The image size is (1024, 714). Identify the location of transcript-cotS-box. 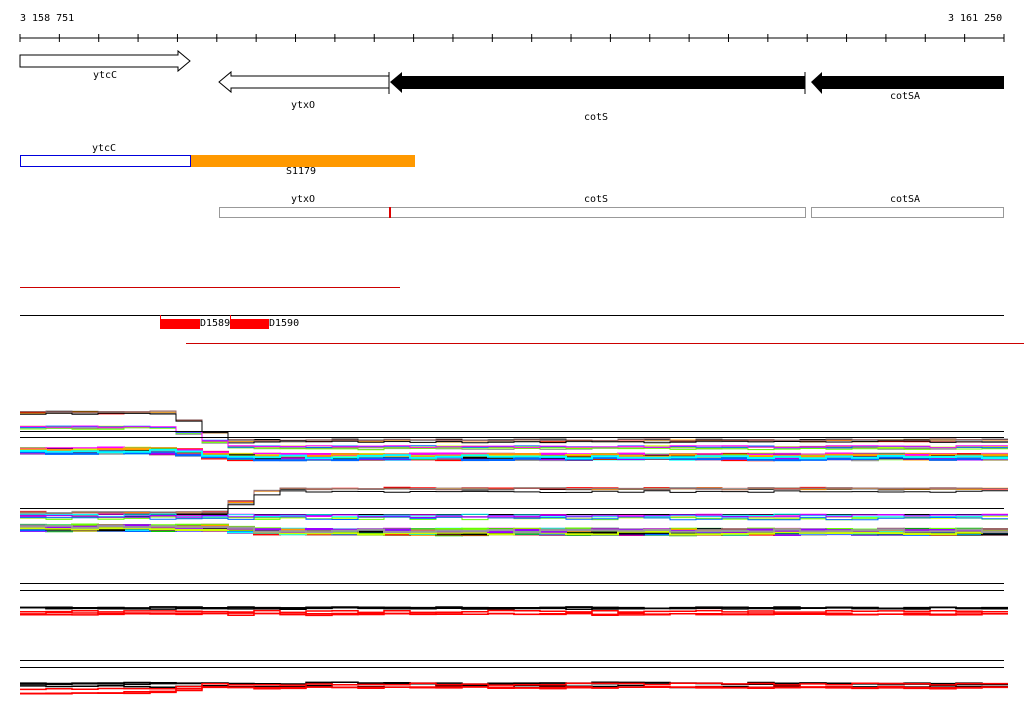
(597, 212).